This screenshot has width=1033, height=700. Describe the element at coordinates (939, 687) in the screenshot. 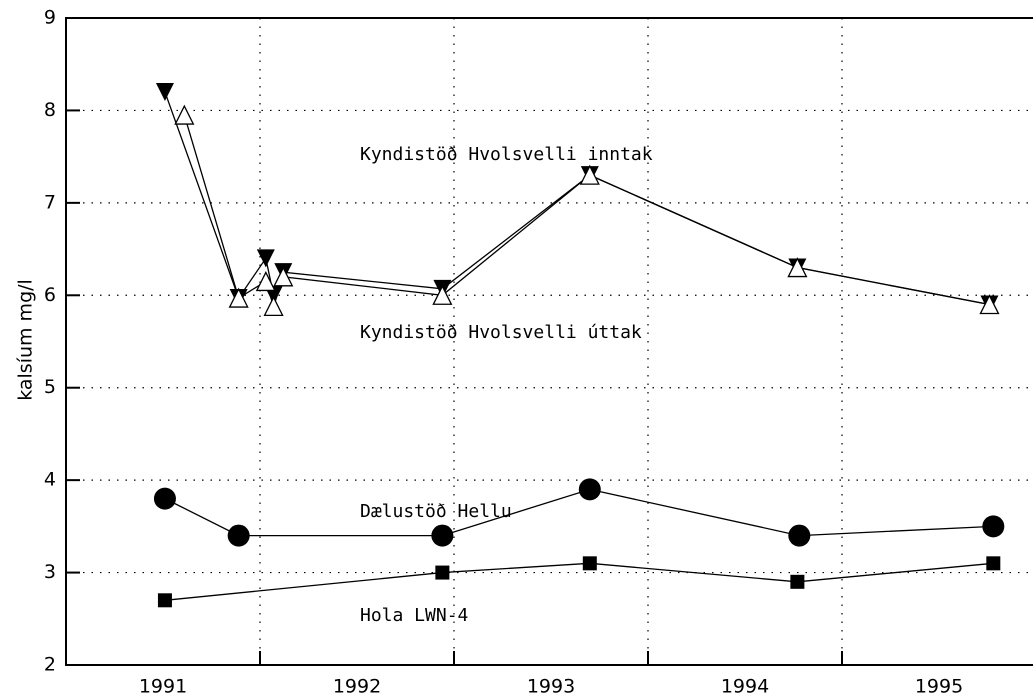

I see `x-tick-label: 1995` at that location.